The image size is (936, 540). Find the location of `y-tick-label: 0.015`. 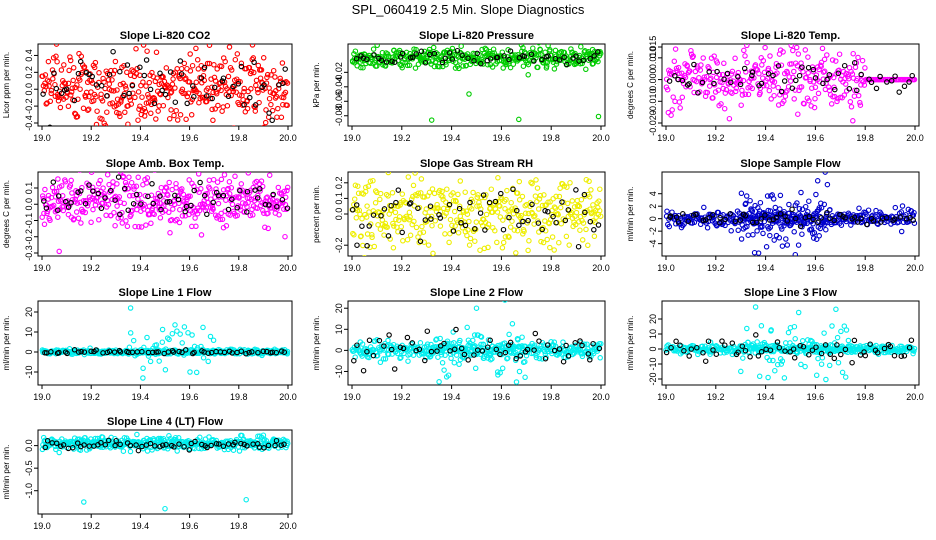

y-tick-label: 0.015 is located at coordinates (653, 47).